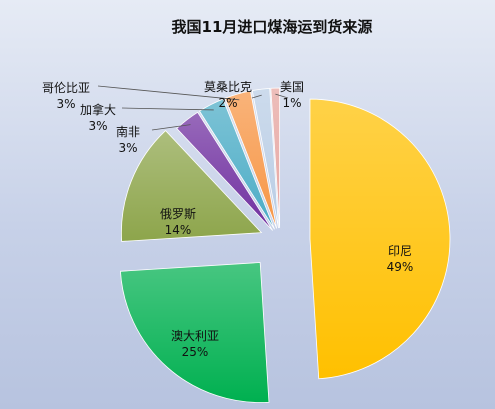 Image resolution: width=495 pixels, height=409 pixels. I want to click on chart-title: 我国11月进口煤海运到货来源, so click(272, 27).